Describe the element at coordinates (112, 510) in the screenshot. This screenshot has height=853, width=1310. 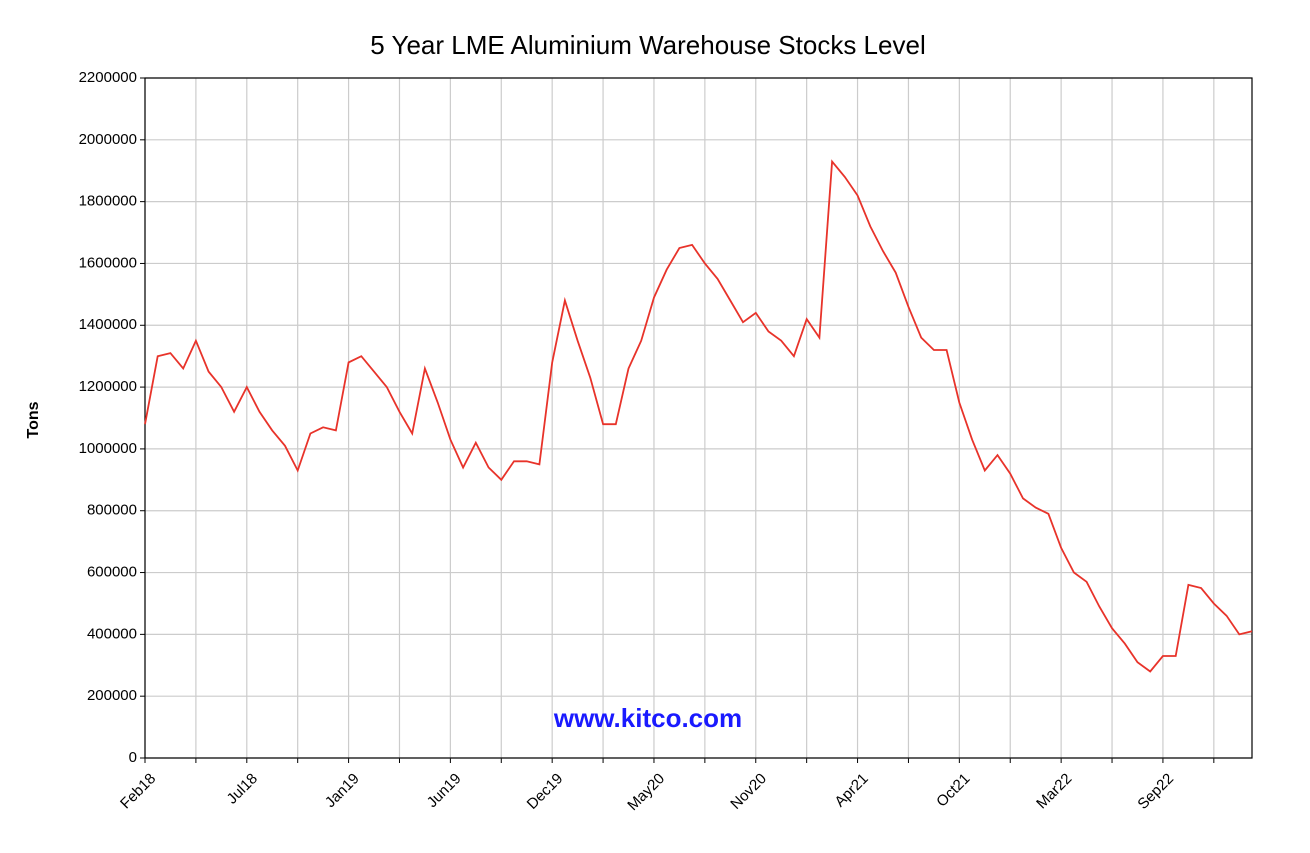
I see `y-tick-label: 800000` at that location.